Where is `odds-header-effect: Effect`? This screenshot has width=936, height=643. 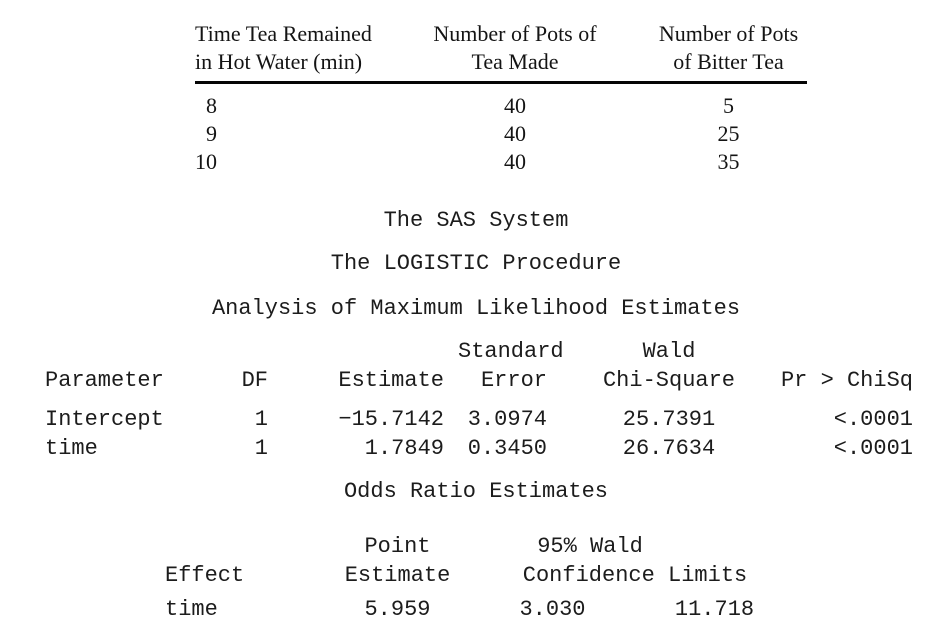
odds-header-effect: Effect is located at coordinates (205, 575).